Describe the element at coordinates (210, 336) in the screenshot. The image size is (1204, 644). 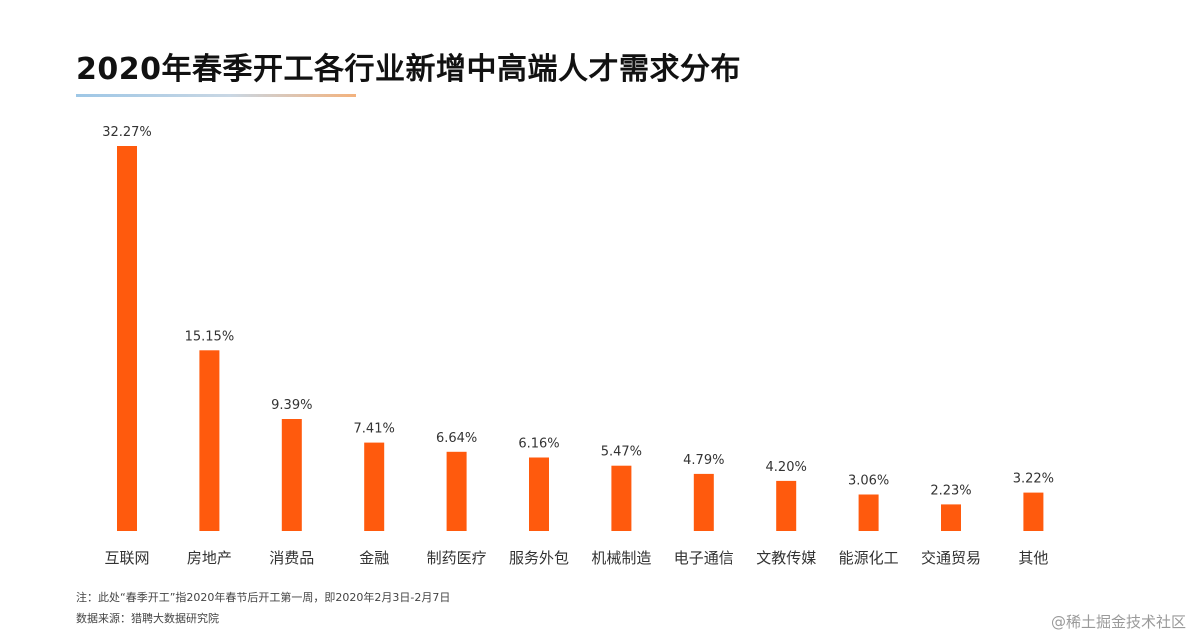
I see `value-label-2: 15.15%` at that location.